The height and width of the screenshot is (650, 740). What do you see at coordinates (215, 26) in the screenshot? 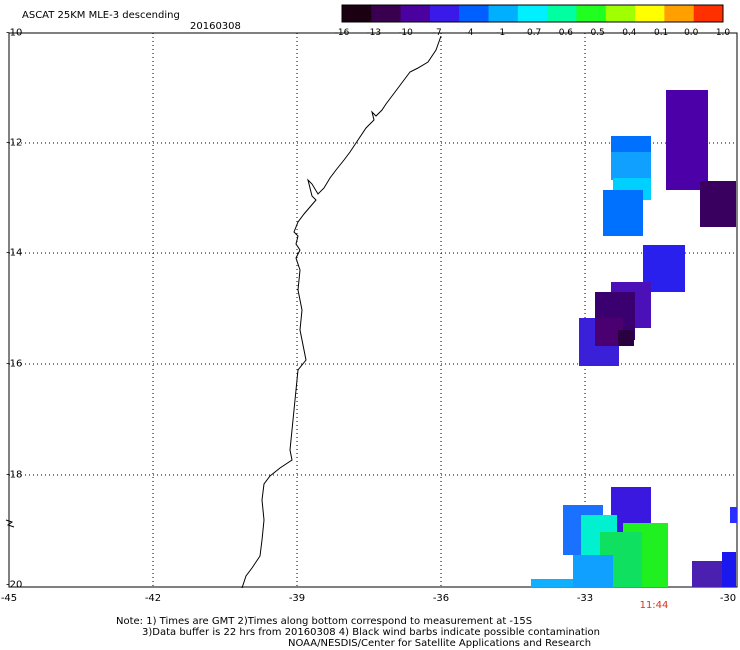
I see `product-date: 20160308` at bounding box center [215, 26].